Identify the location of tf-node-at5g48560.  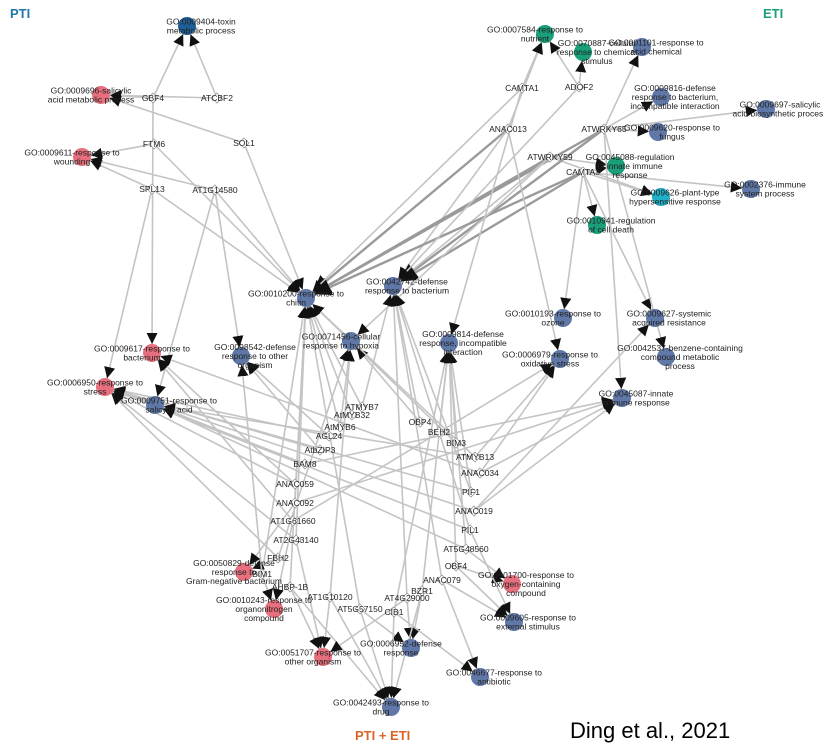
(466, 549).